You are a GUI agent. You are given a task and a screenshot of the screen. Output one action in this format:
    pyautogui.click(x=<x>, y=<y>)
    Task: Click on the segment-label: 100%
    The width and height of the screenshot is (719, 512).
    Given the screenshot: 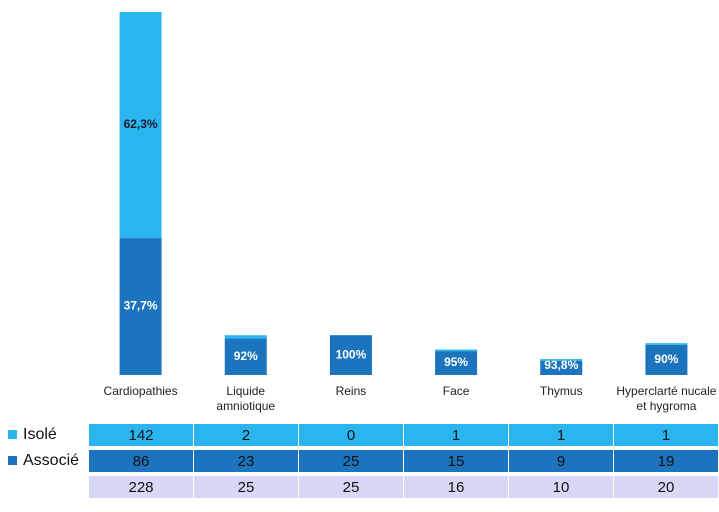 What is the action you would take?
    pyautogui.click(x=351, y=354)
    